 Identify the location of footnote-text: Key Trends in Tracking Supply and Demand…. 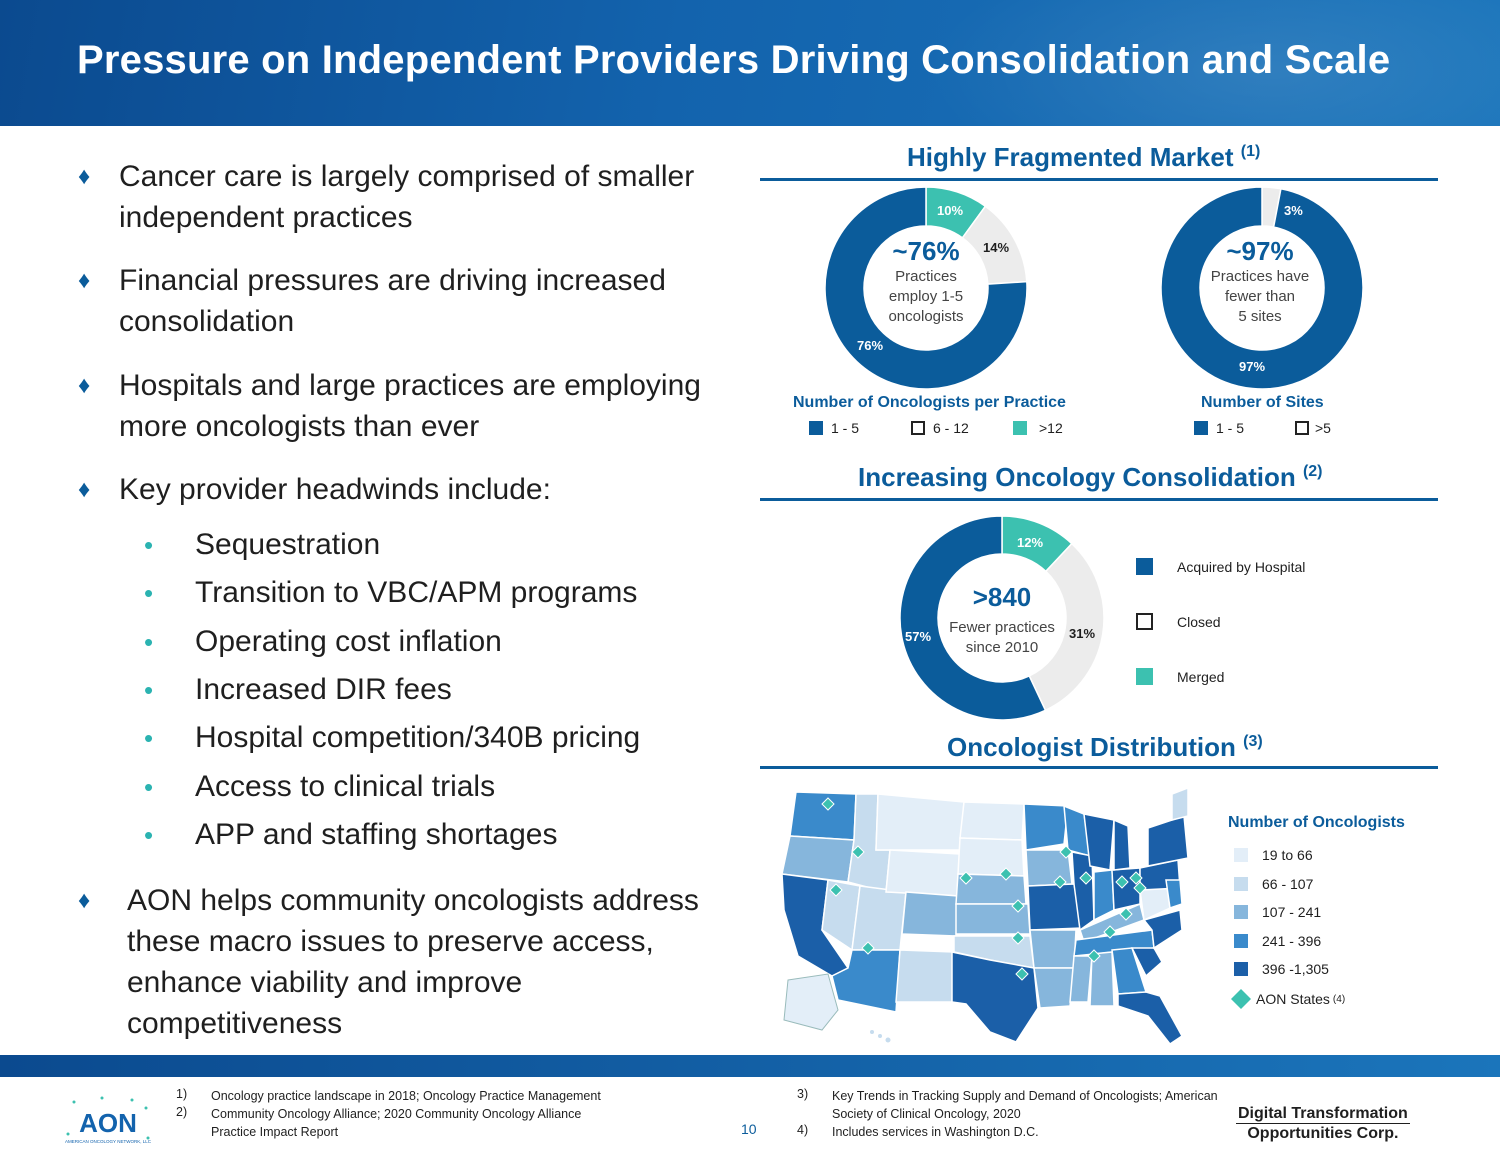
(1025, 1096).